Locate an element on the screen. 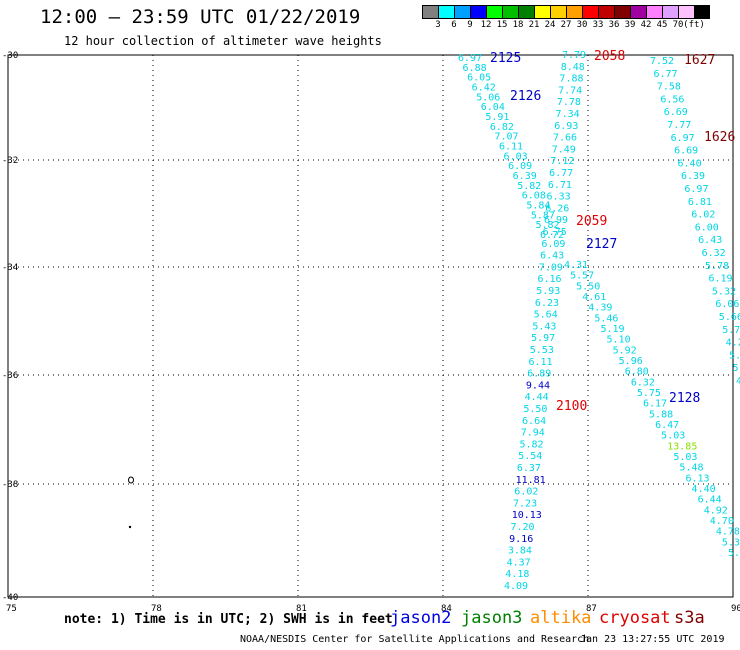 The image size is (740, 650). wave-height-label: 6.71 is located at coordinates (560, 185).